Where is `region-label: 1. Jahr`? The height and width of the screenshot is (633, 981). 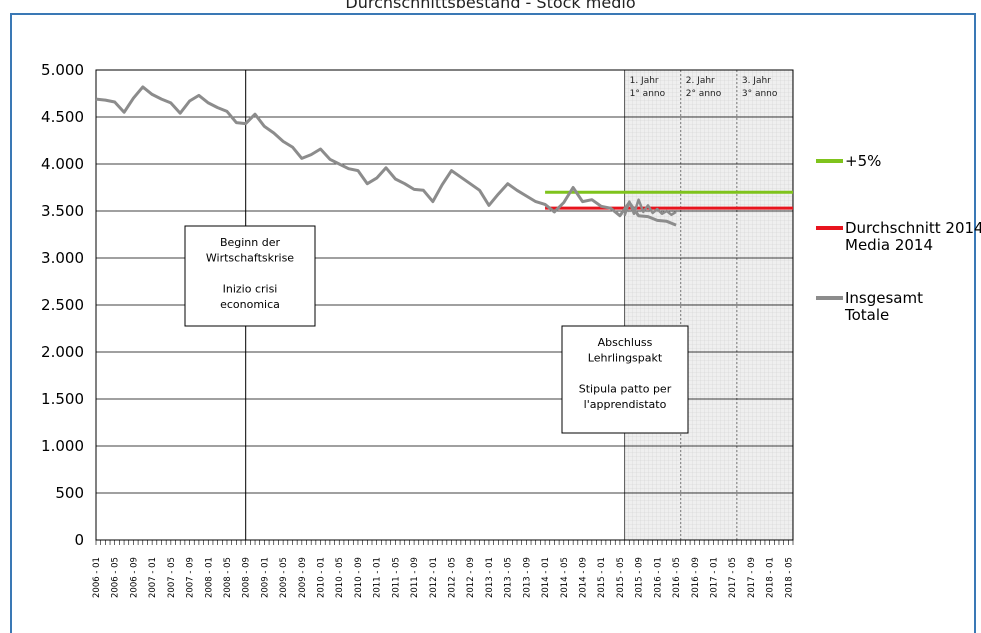 region-label: 1. Jahr is located at coordinates (644, 81).